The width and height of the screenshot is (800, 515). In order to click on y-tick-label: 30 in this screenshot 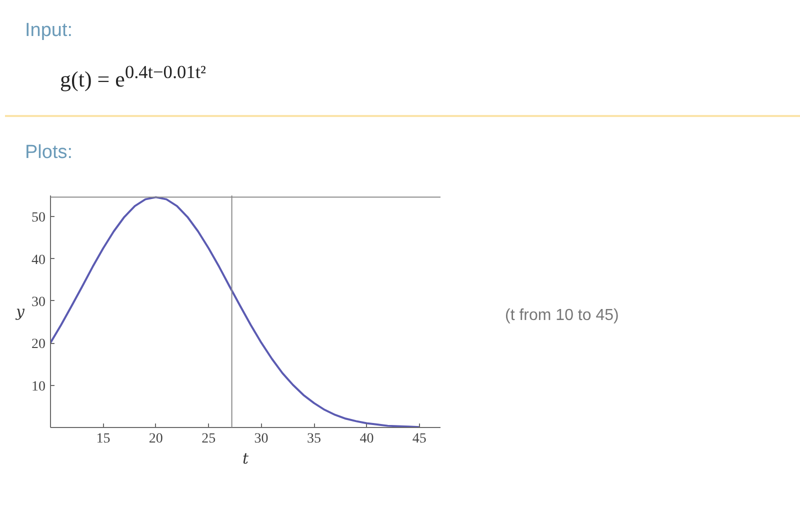, I will do `click(39, 302)`.